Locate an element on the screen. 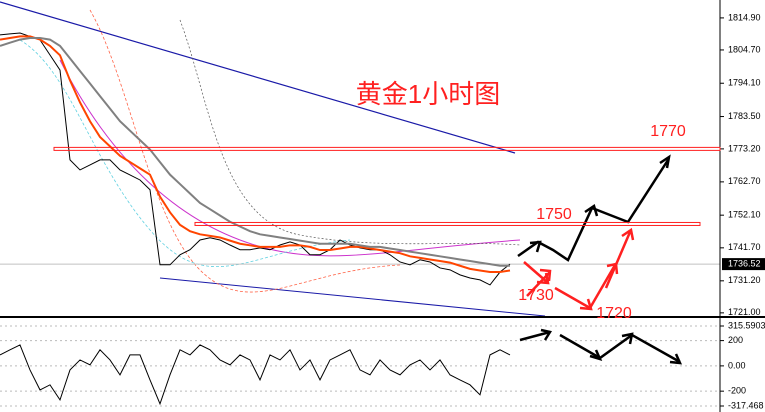 The width and height of the screenshot is (765, 412). y-tick-label: 315.5903 is located at coordinates (746, 325).